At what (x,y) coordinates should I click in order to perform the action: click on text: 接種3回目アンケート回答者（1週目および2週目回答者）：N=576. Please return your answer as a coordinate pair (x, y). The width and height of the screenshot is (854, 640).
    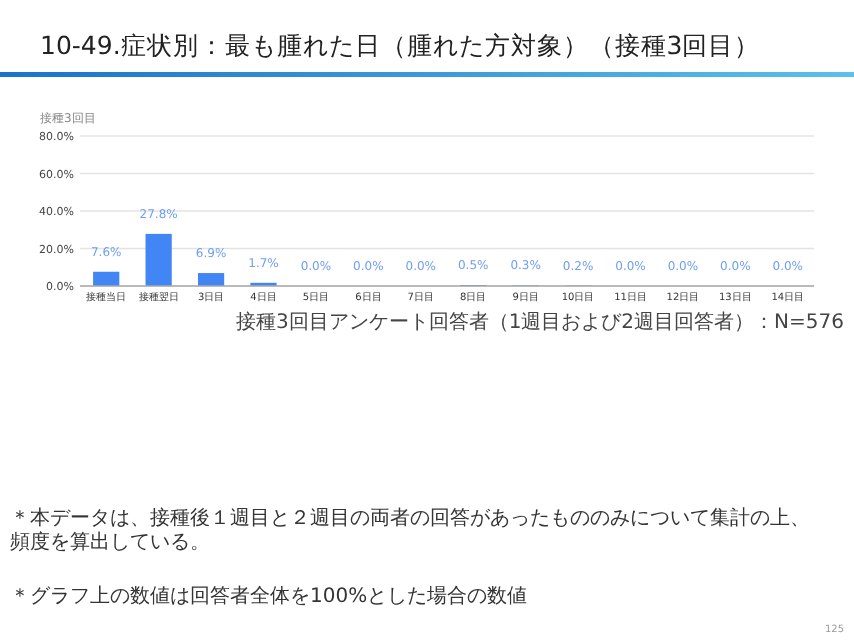
    Looking at the image, I should click on (539, 322).